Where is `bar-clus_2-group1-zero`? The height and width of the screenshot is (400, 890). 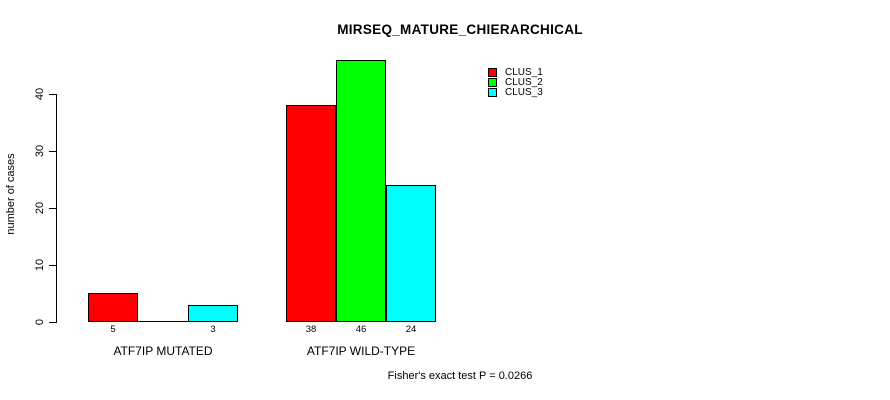 bar-clus_2-group1-zero is located at coordinates (163, 321).